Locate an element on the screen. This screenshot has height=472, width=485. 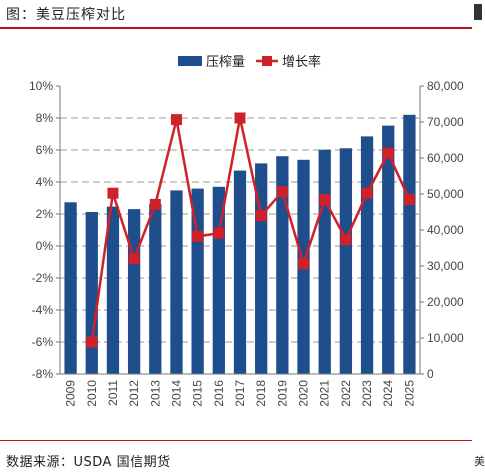
legend-line-marker is located at coordinates (267, 61).